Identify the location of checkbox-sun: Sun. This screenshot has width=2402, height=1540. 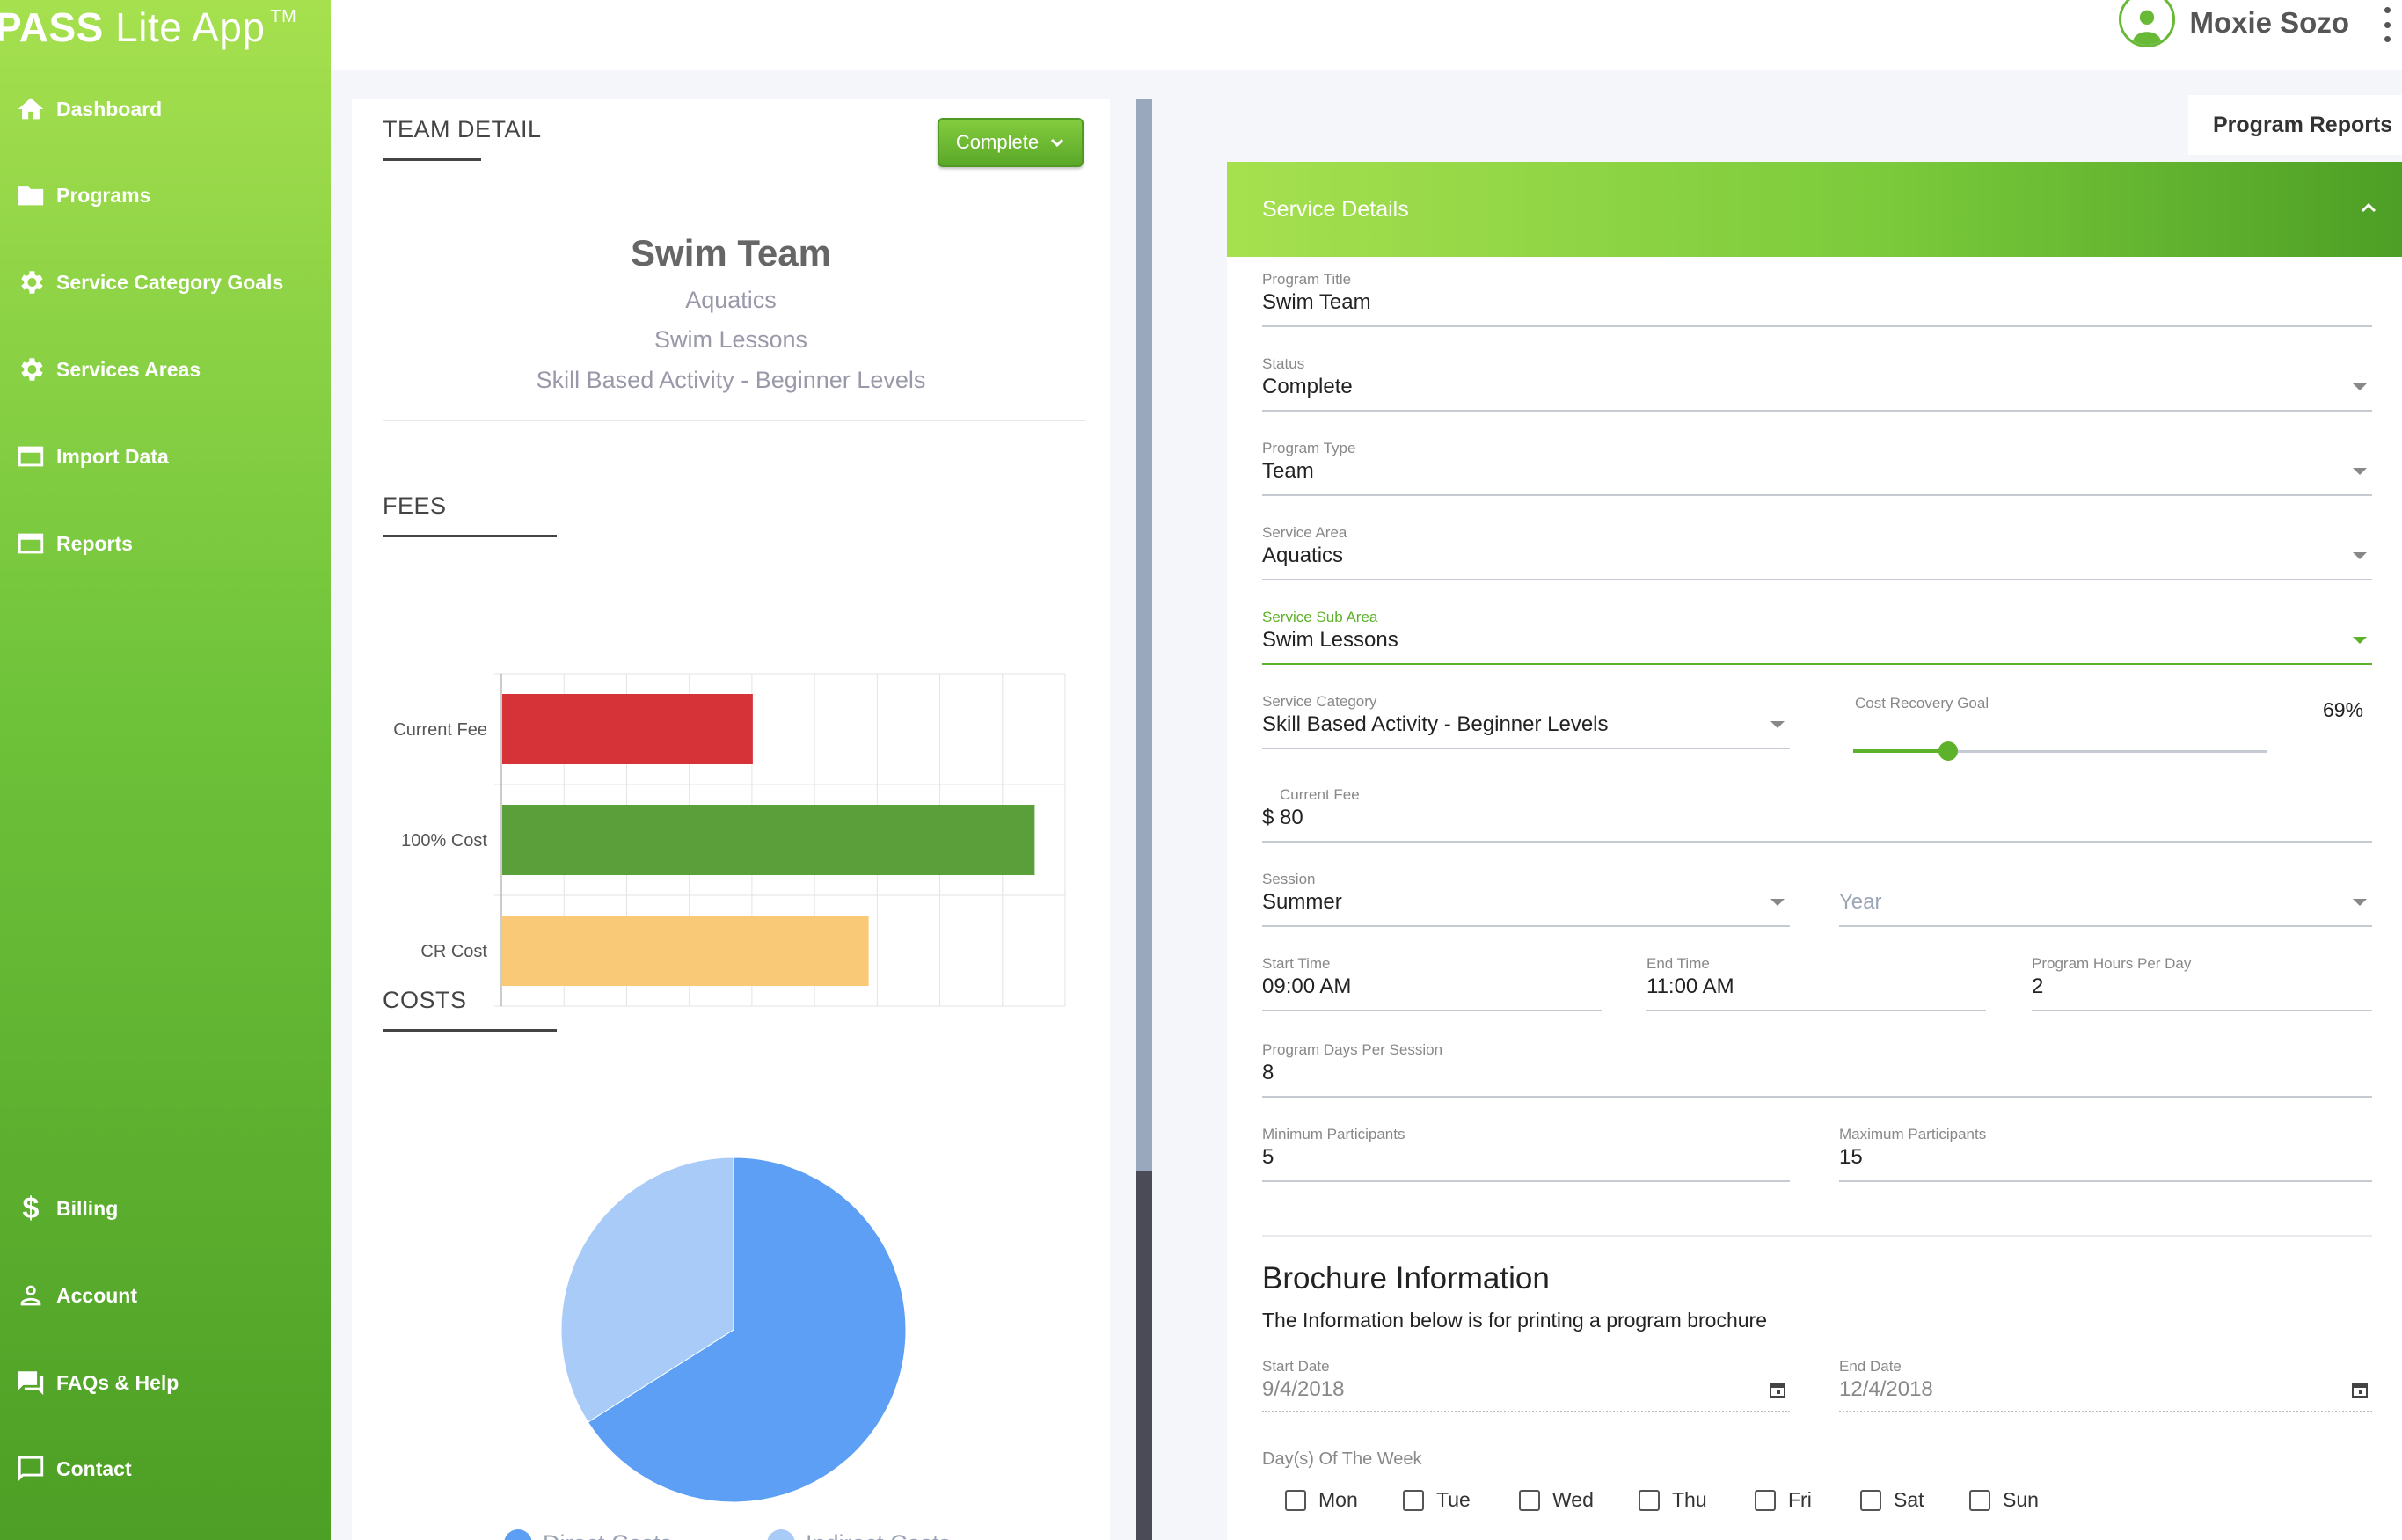
(2004, 1500).